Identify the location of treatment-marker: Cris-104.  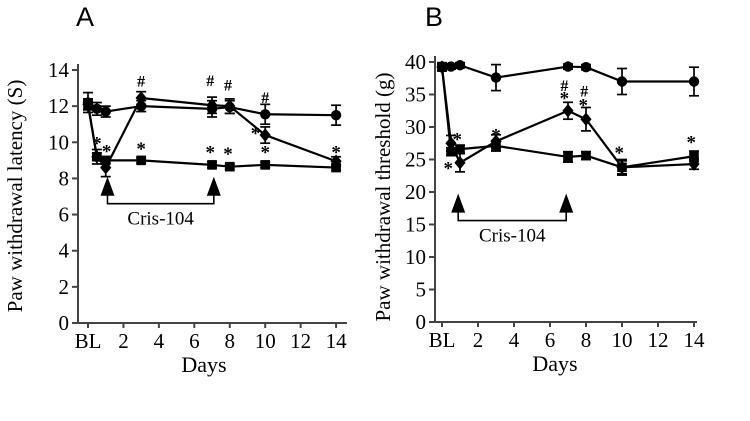
(160, 203).